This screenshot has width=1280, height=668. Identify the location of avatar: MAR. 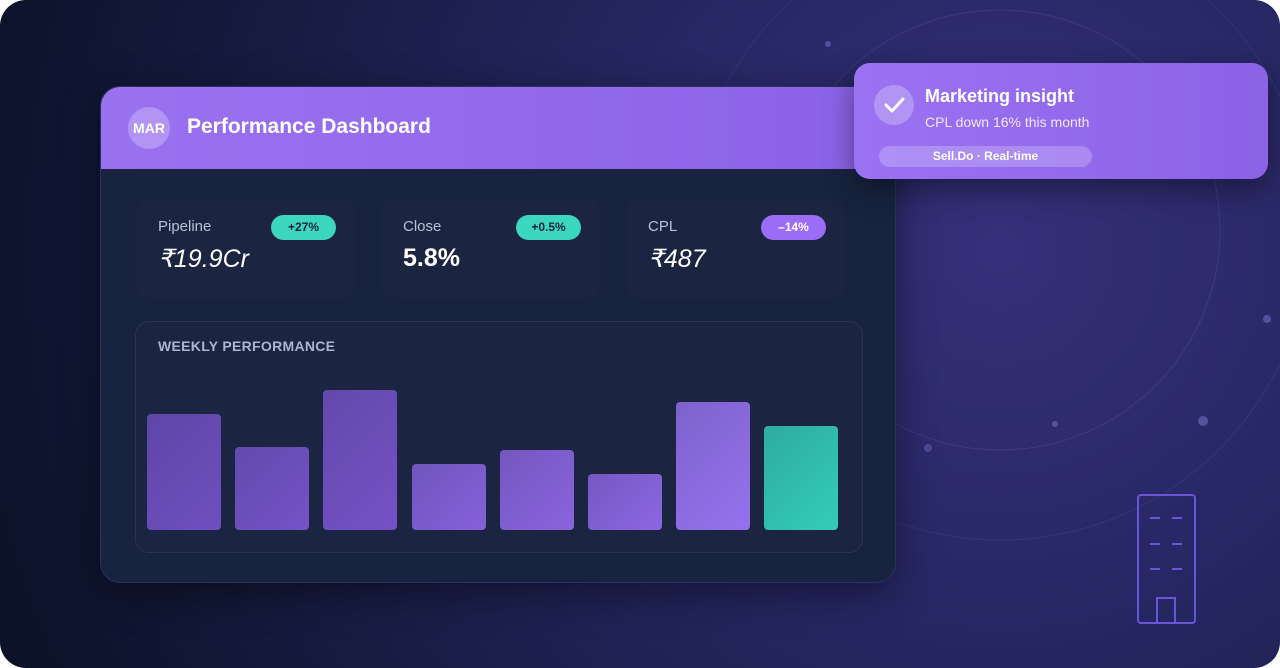
(149, 128).